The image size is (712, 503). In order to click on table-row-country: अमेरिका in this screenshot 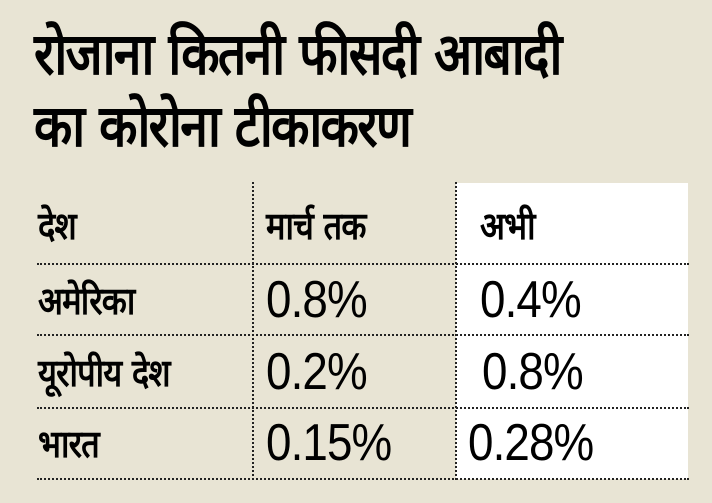, I will do `click(86, 301)`.